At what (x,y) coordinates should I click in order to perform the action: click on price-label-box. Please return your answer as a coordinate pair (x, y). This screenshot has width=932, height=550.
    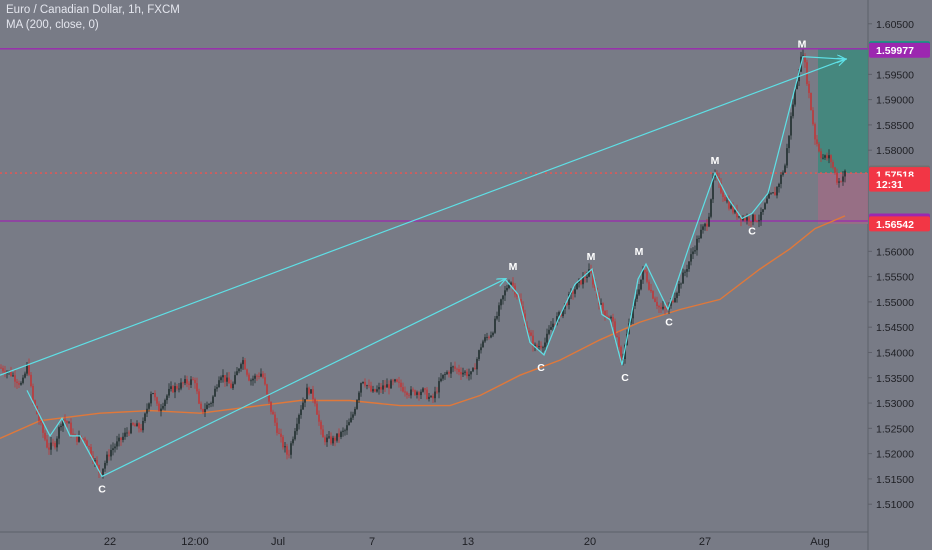
    Looking at the image, I should click on (899, 50).